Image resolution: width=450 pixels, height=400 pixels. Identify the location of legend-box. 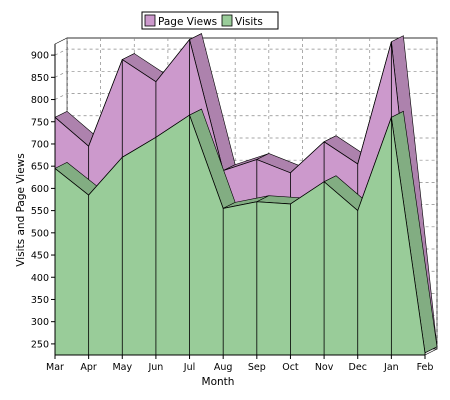
(210, 20).